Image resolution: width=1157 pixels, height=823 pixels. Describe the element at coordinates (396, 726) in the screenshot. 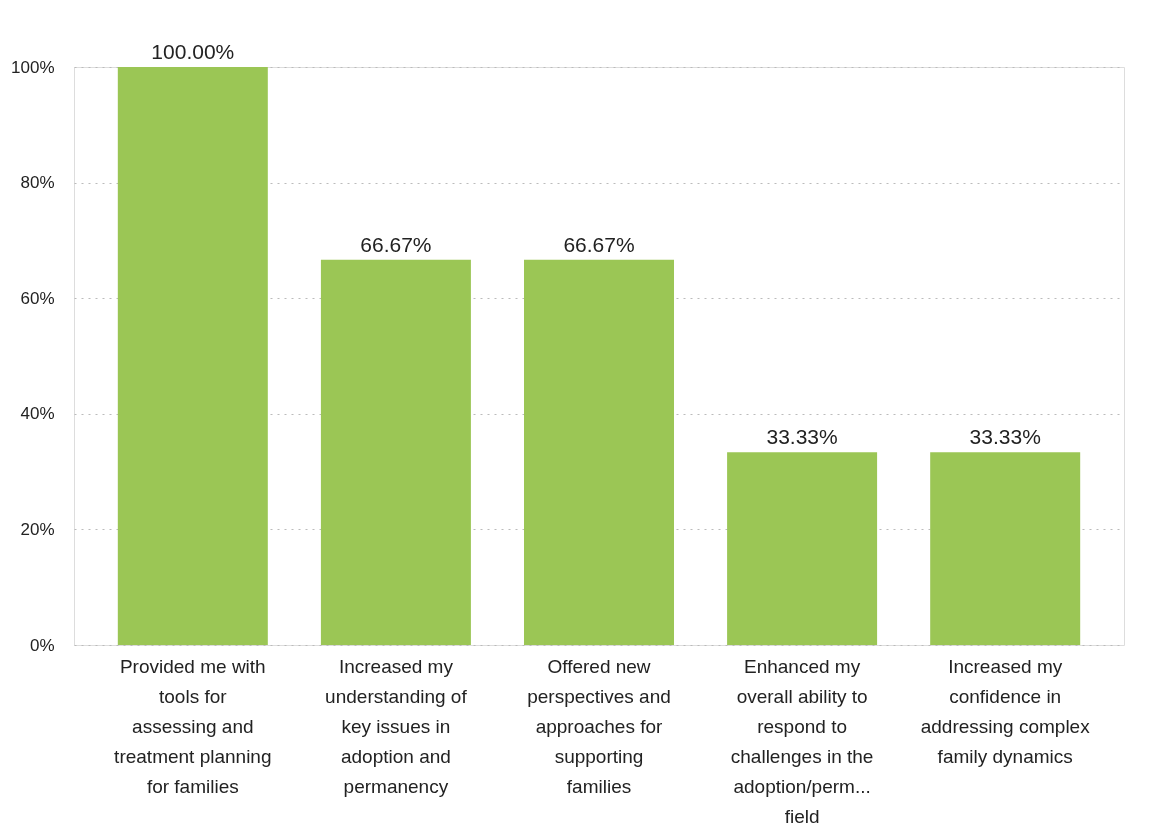

I see `x-tick-label: Increased my understanding of key issues in adoption and permanency` at that location.